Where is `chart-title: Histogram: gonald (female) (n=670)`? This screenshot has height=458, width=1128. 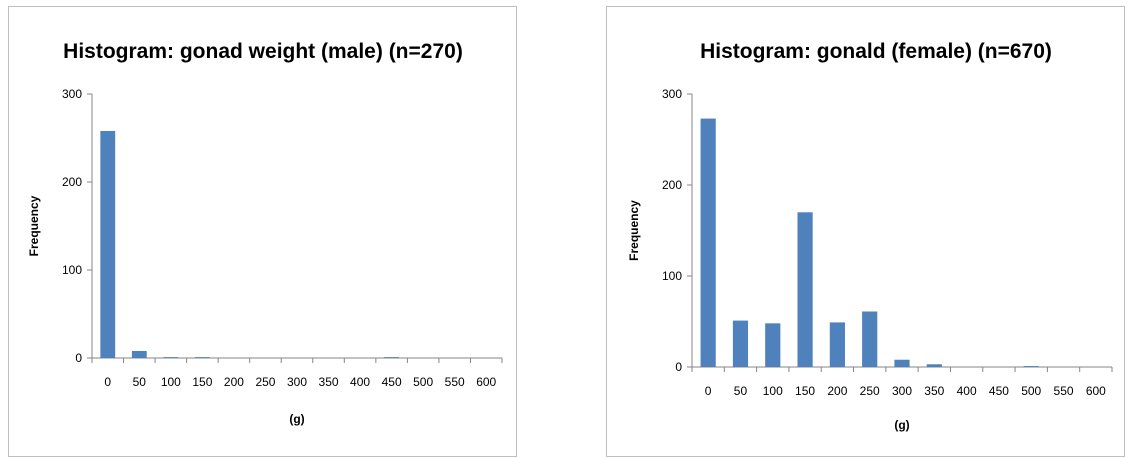
chart-title: Histogram: gonald (female) (n=670) is located at coordinates (876, 51).